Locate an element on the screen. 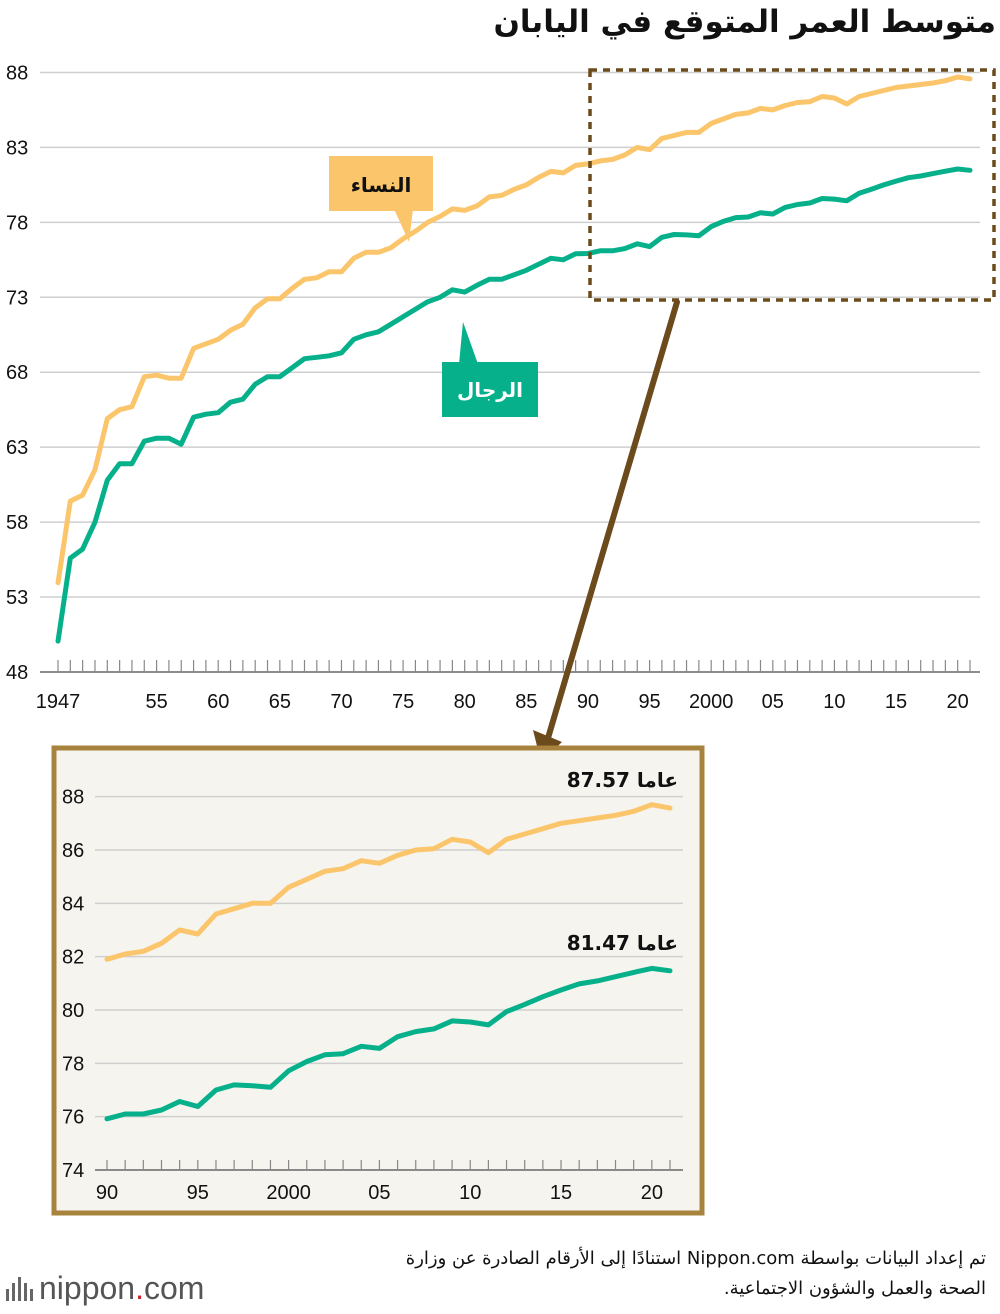 Image resolution: width=1000 pixels, height=1314 pixels. main-x-tick-label: 65 is located at coordinates (280, 702).